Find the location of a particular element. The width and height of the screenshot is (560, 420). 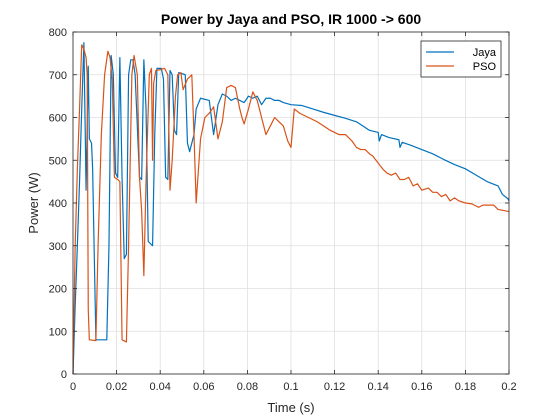

y-tick-label: 800 is located at coordinates (58, 33).